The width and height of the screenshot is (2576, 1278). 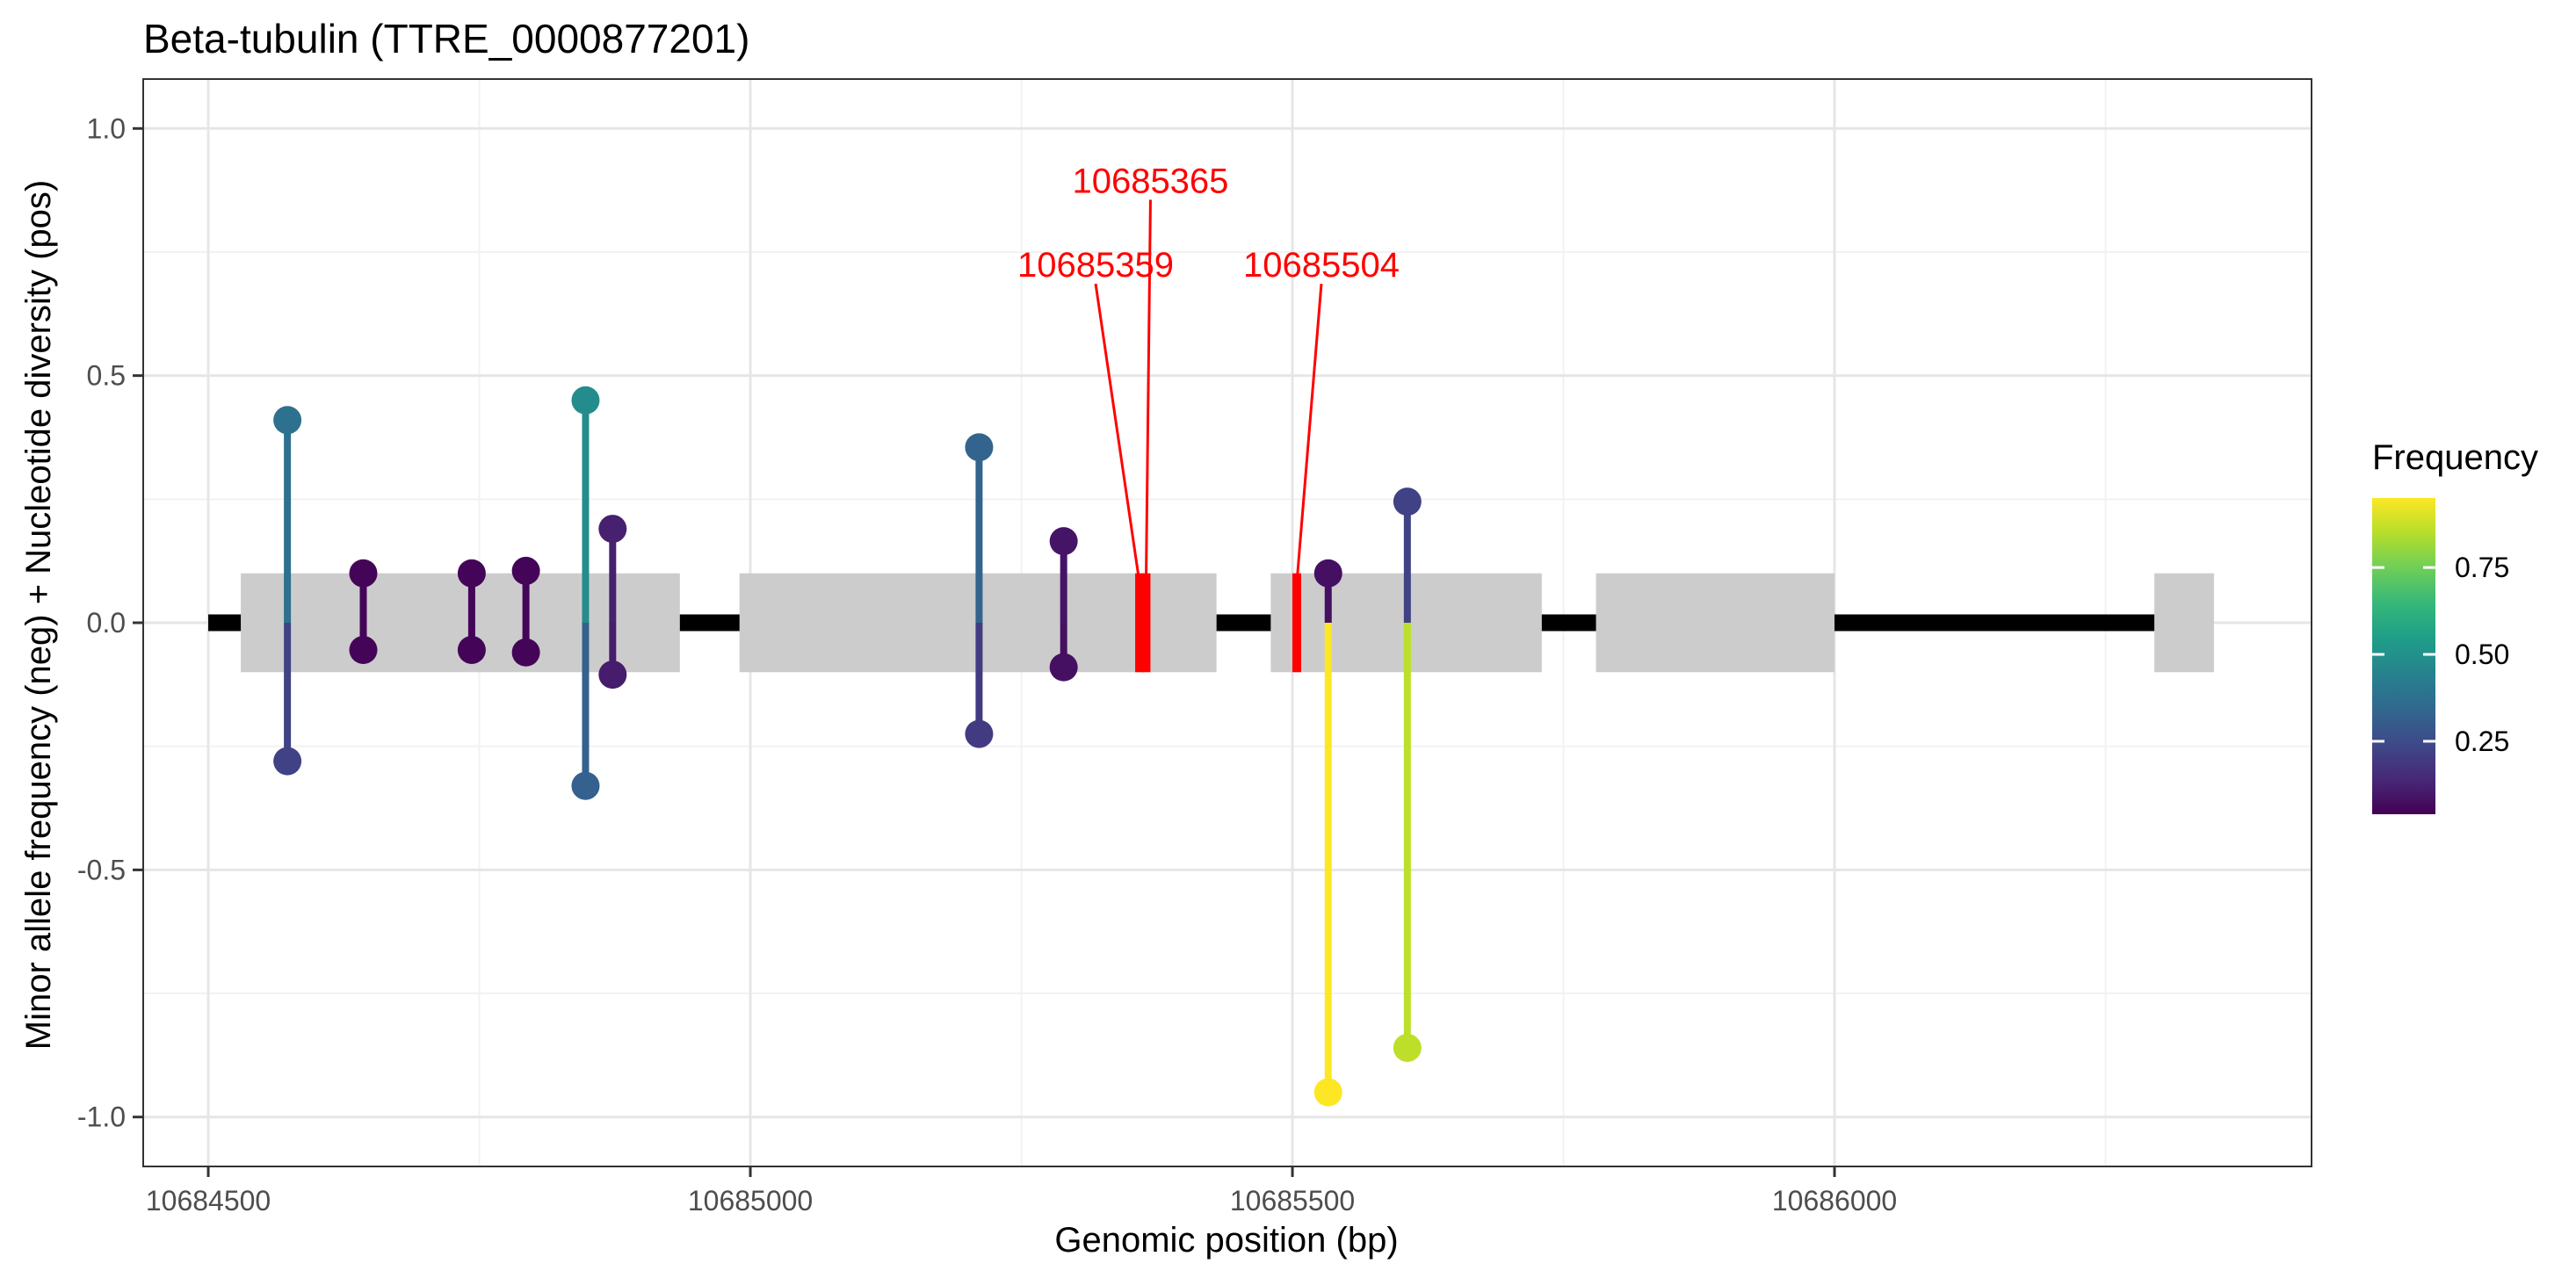 What do you see at coordinates (106, 376) in the screenshot?
I see `y-tick-label: 0.5` at bounding box center [106, 376].